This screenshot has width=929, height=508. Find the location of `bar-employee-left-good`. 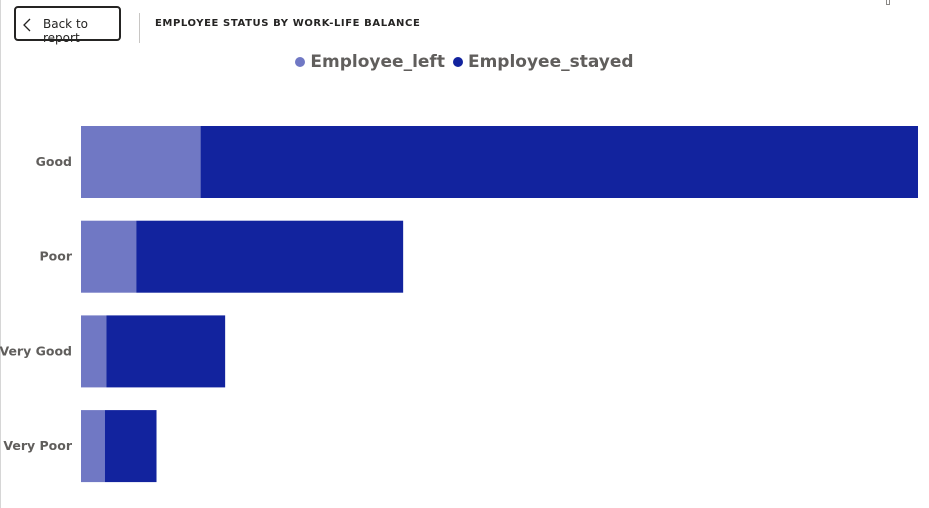

bar-employee-left-good is located at coordinates (141, 162).